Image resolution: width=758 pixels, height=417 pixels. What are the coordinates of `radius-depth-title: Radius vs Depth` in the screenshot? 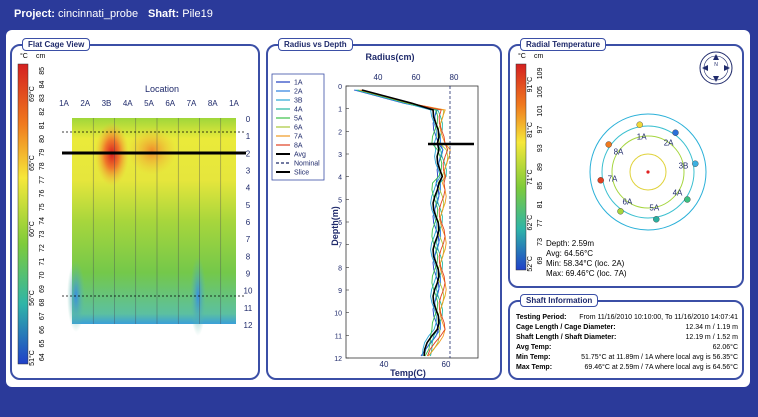 It's located at (315, 44).